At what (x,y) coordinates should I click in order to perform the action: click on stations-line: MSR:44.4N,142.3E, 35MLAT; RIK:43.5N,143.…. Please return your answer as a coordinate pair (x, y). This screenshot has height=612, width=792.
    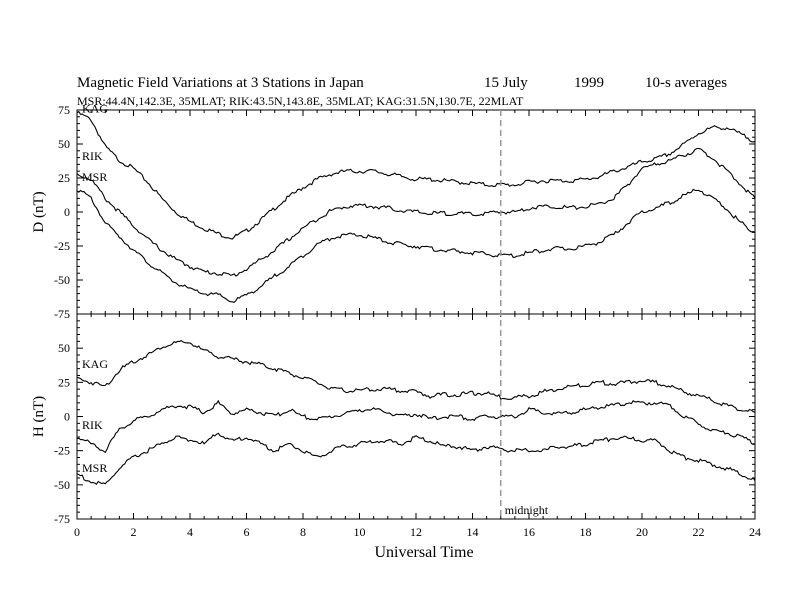
    Looking at the image, I should click on (300, 101).